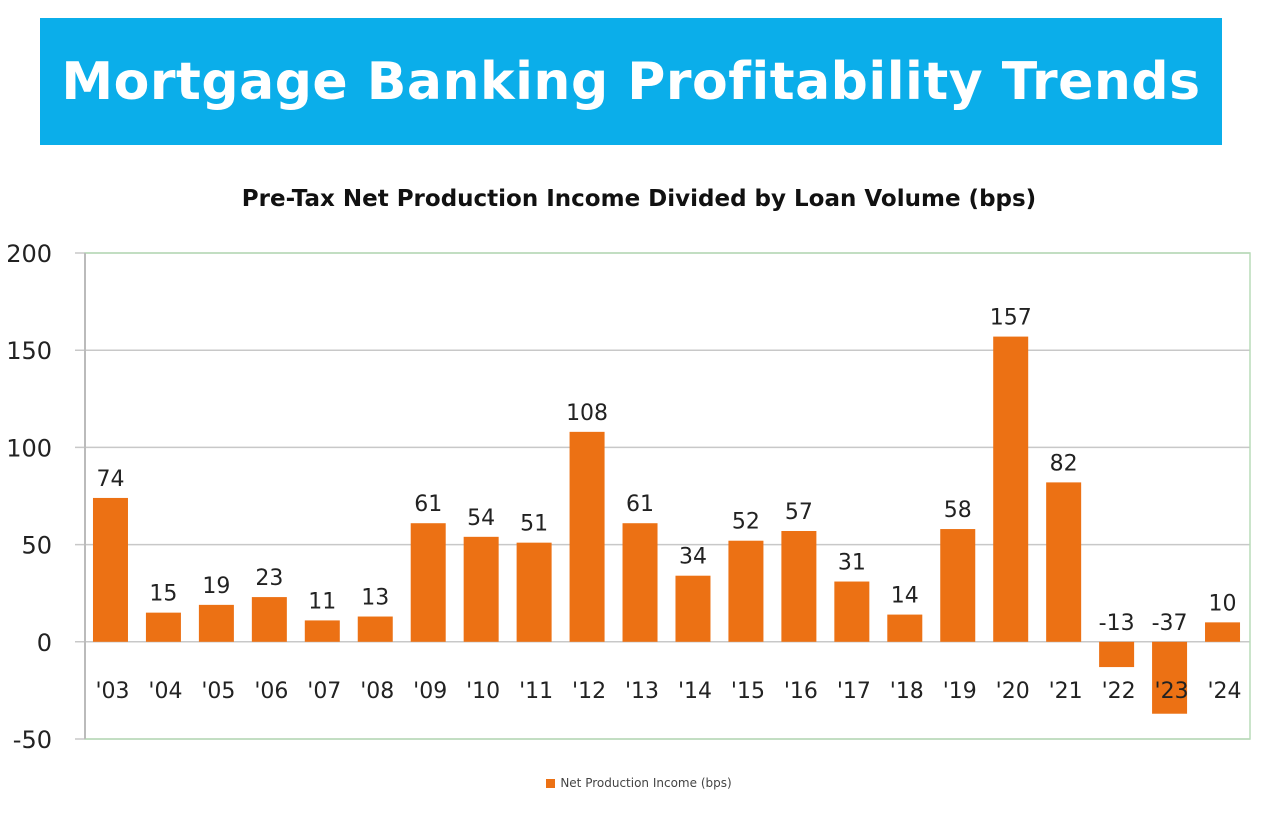  What do you see at coordinates (907, 691) in the screenshot?
I see `x-tick-label: '18` at bounding box center [907, 691].